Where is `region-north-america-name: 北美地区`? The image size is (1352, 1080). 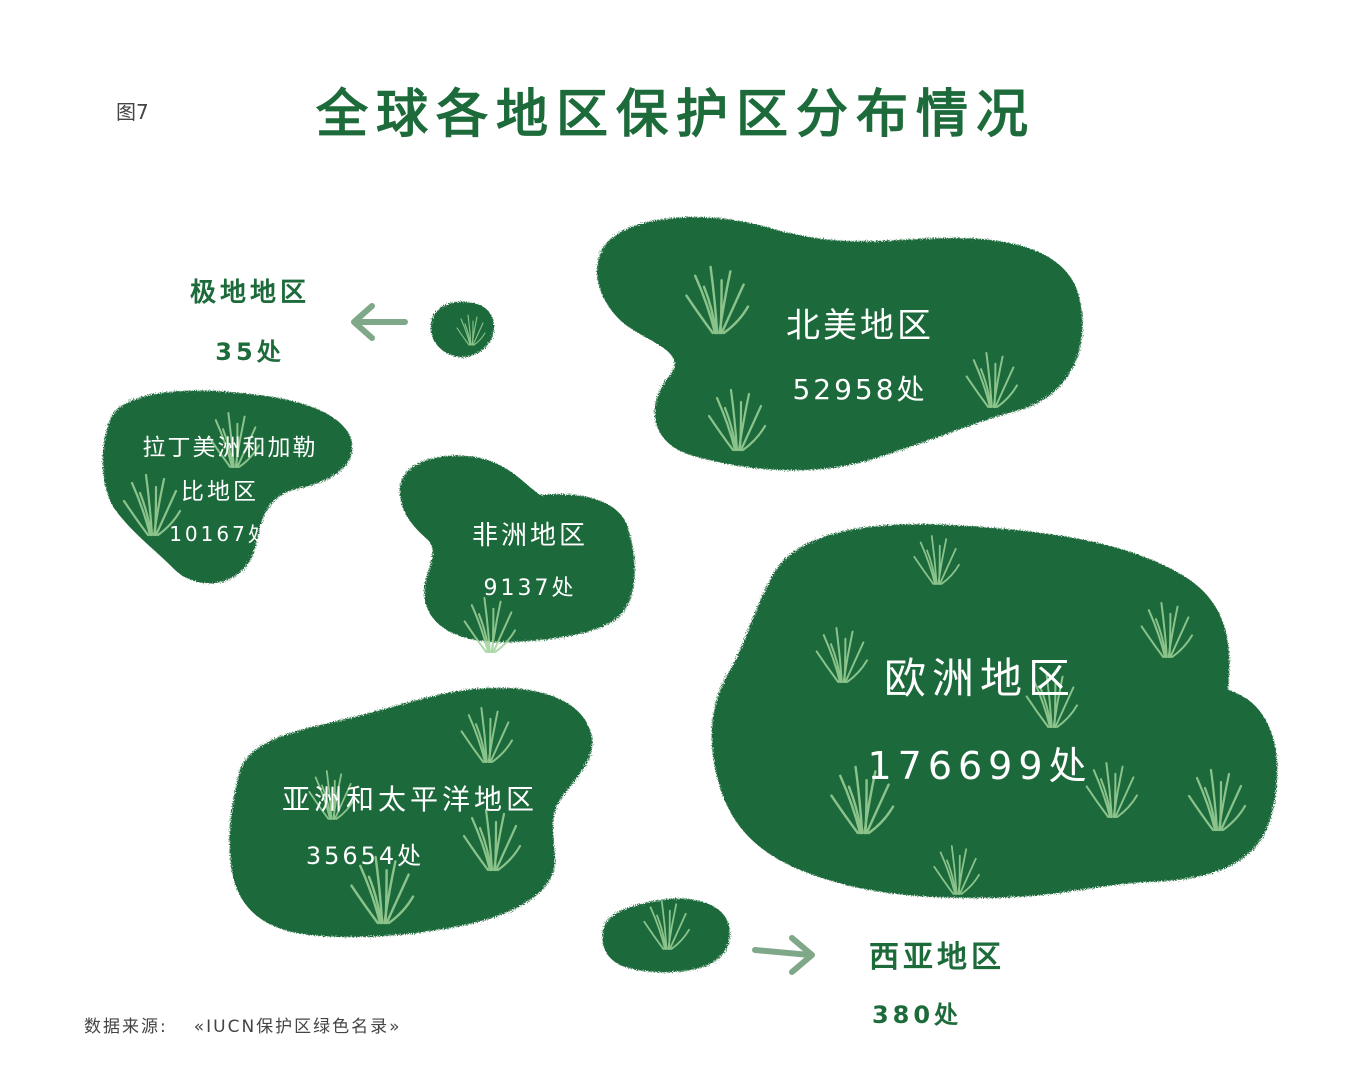 region-north-america-name: 北美地区 is located at coordinates (860, 326).